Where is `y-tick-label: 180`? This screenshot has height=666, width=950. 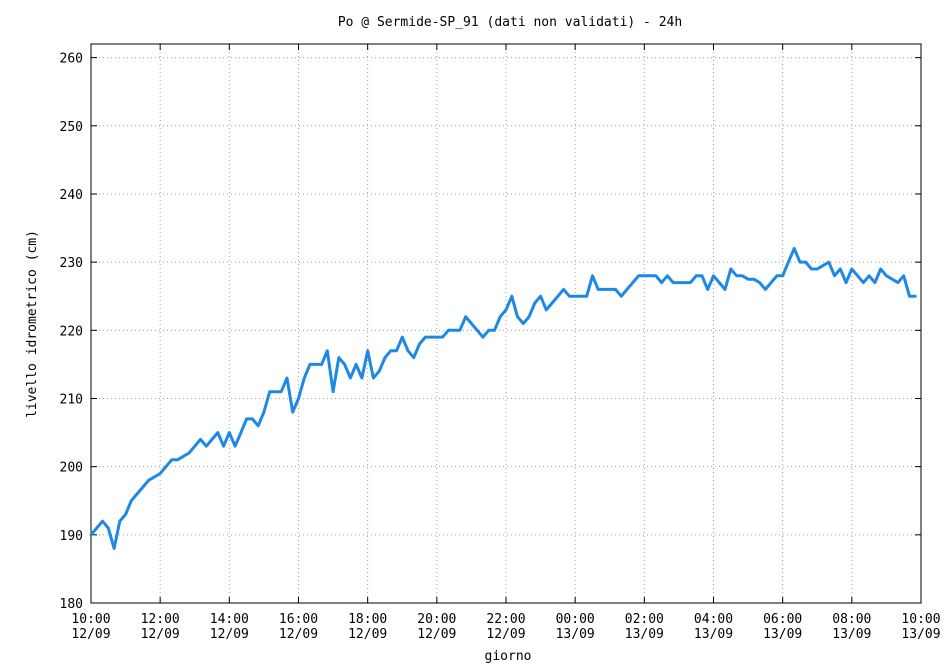 y-tick-label: 180 is located at coordinates (71, 604).